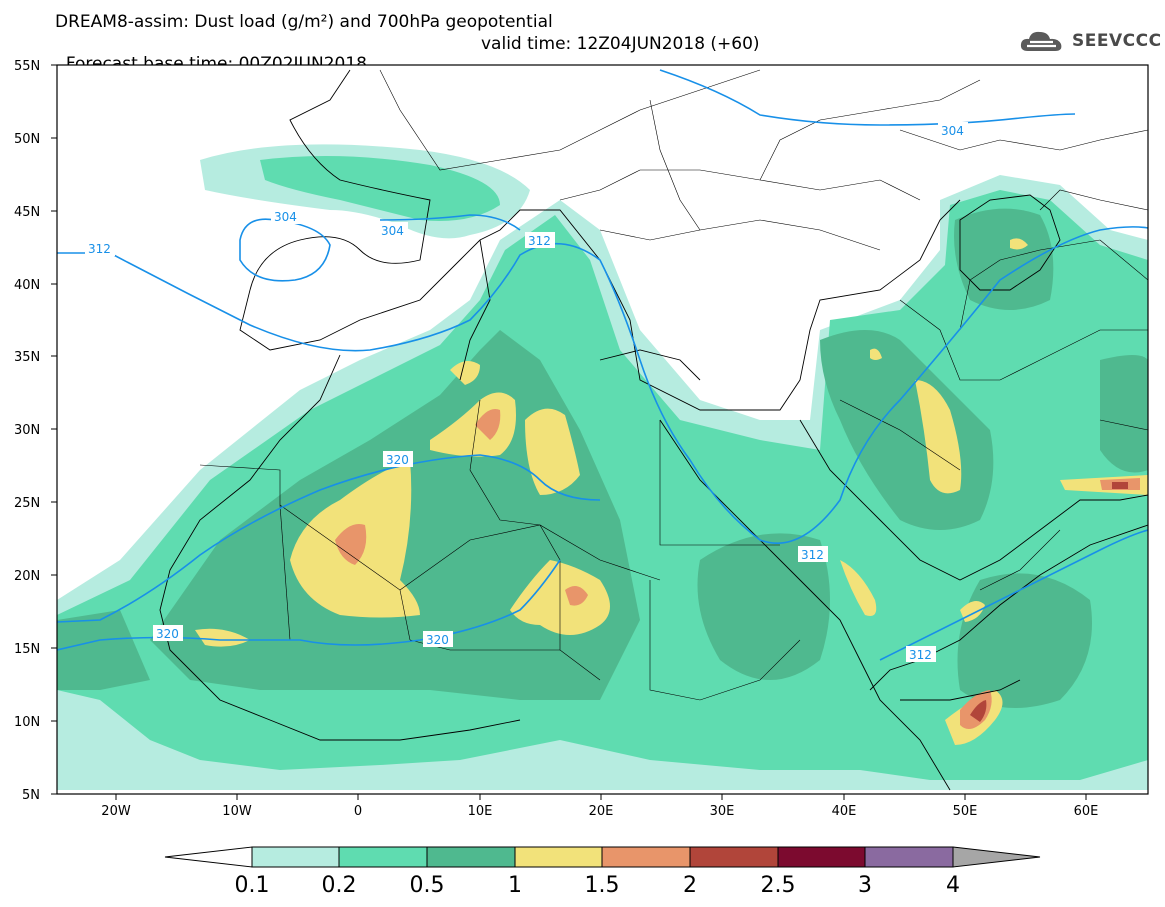  What do you see at coordinates (31, 795) in the screenshot?
I see `lat-label: 5N` at bounding box center [31, 795].